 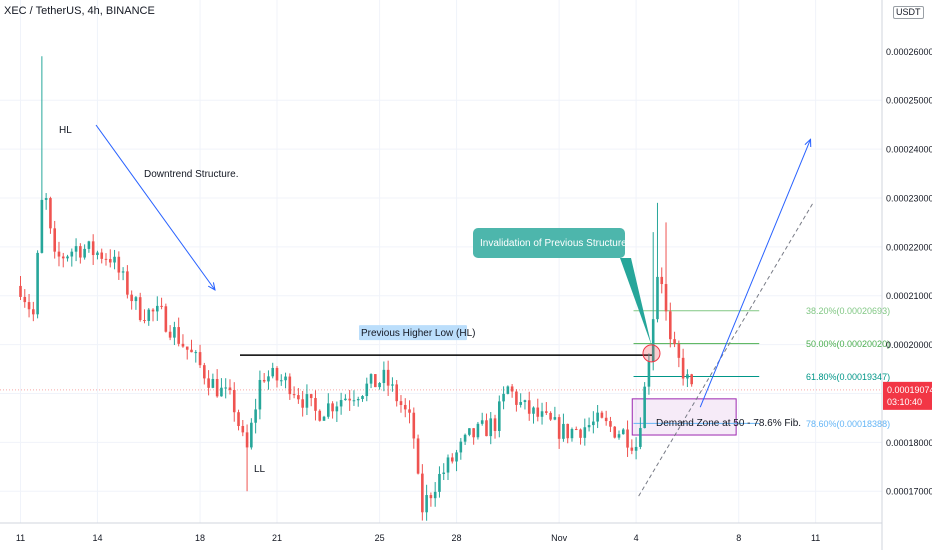 What do you see at coordinates (200, 538) in the screenshot?
I see `time-axis-tick-label: 18` at bounding box center [200, 538].